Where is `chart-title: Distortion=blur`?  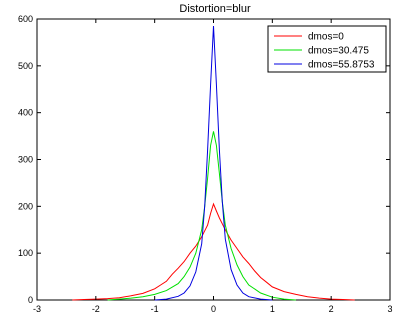
chart-title: Distortion=blur is located at coordinates (215, 9).